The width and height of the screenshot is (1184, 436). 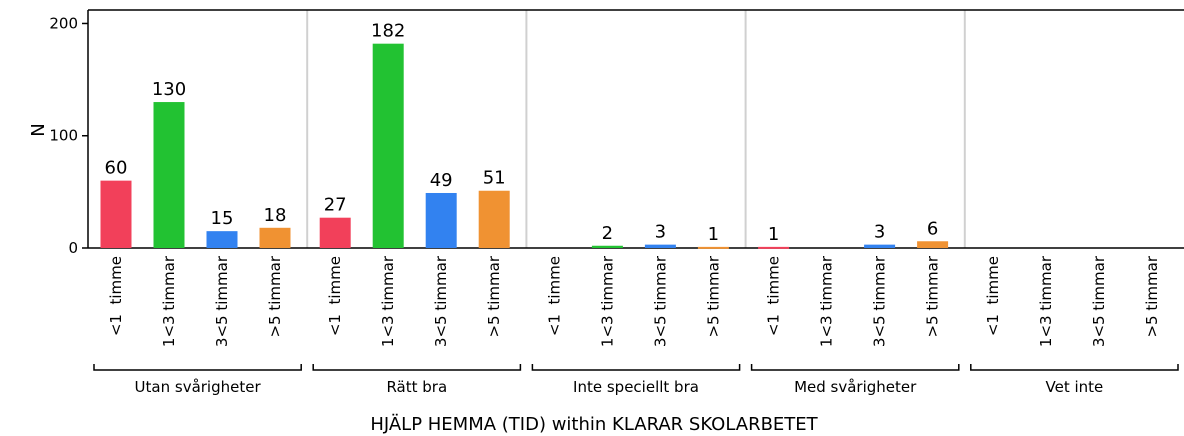 What do you see at coordinates (63, 136) in the screenshot?
I see `y-tick-label: 100` at bounding box center [63, 136].